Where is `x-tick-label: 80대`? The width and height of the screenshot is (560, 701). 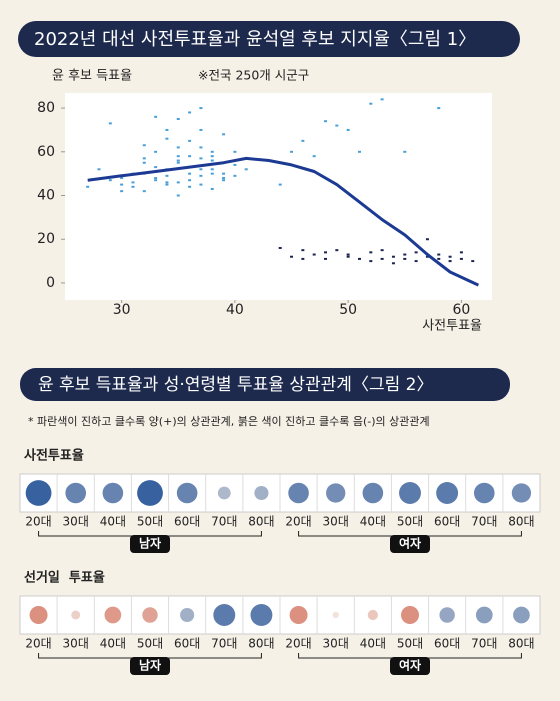 x-tick-label: 80대 is located at coordinates (521, 644).